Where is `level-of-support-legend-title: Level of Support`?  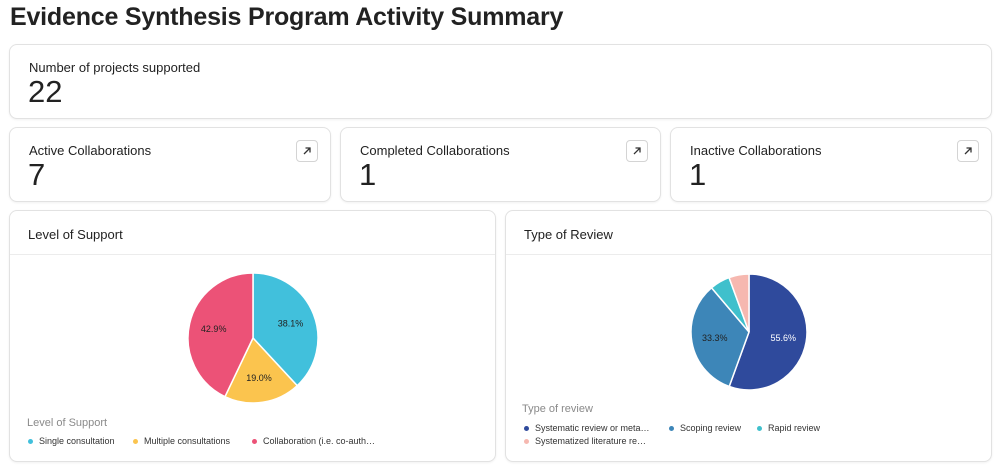 level-of-support-legend-title: Level of Support is located at coordinates (67, 423).